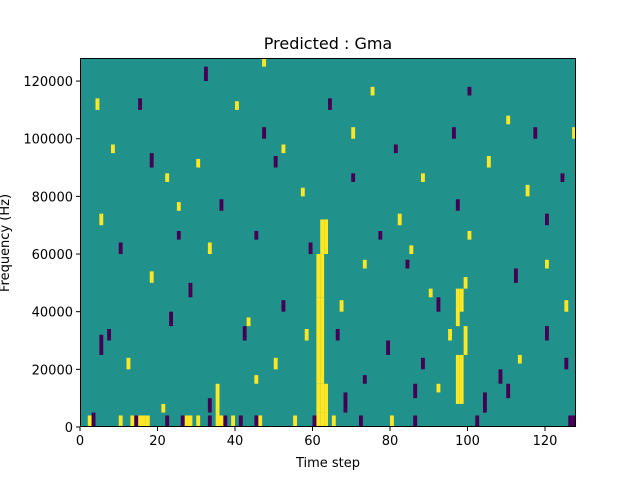  Describe the element at coordinates (69, 428) in the screenshot. I see `y-tick-label: 0` at that location.